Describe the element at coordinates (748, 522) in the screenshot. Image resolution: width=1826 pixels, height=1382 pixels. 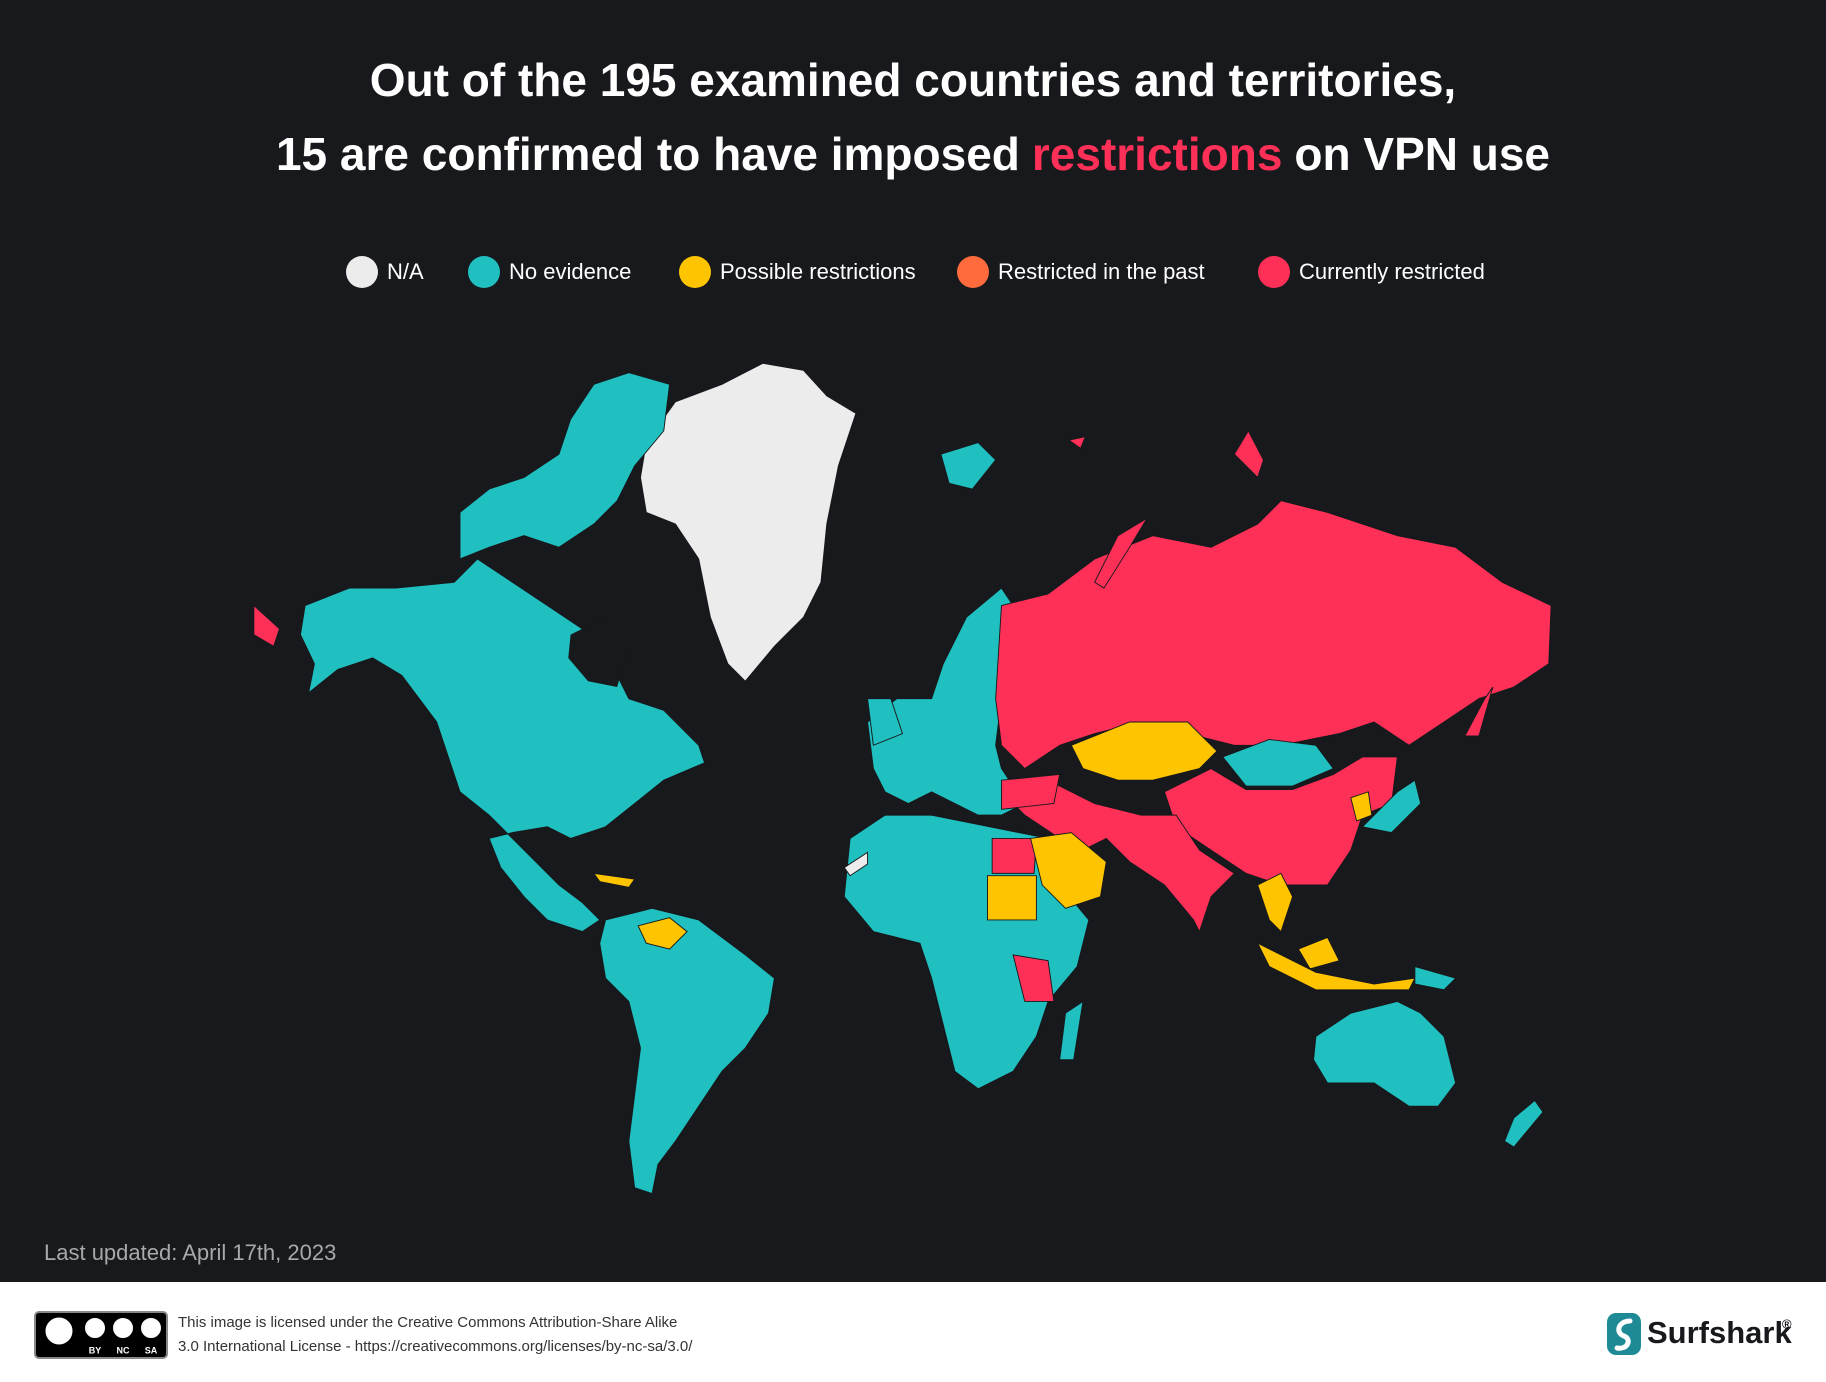
I see `greenland` at that location.